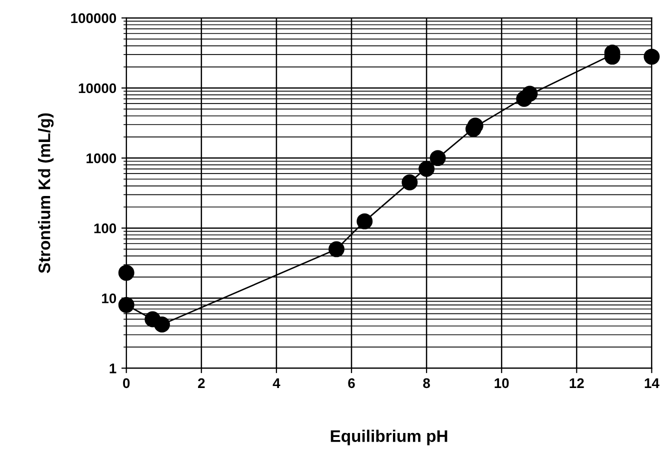 This screenshot has height=449, width=665. I want to click on y-tick-label: 100000, so click(93, 18).